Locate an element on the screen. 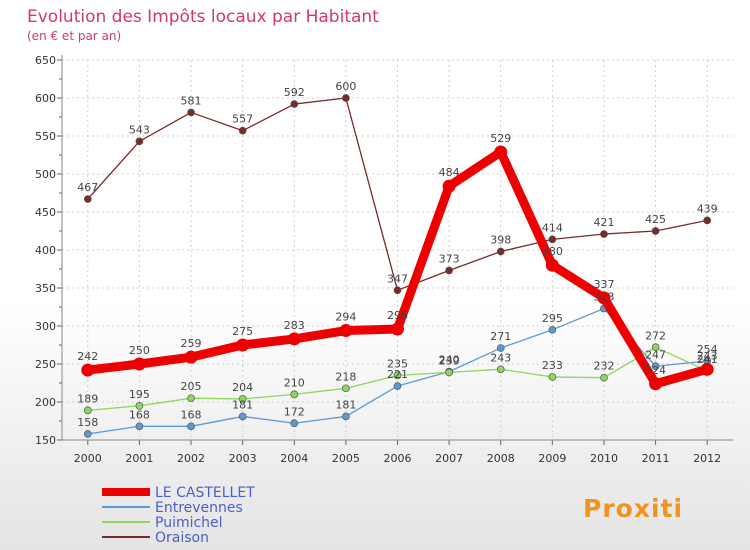  data-label-le-castellet: 259 is located at coordinates (191, 343).